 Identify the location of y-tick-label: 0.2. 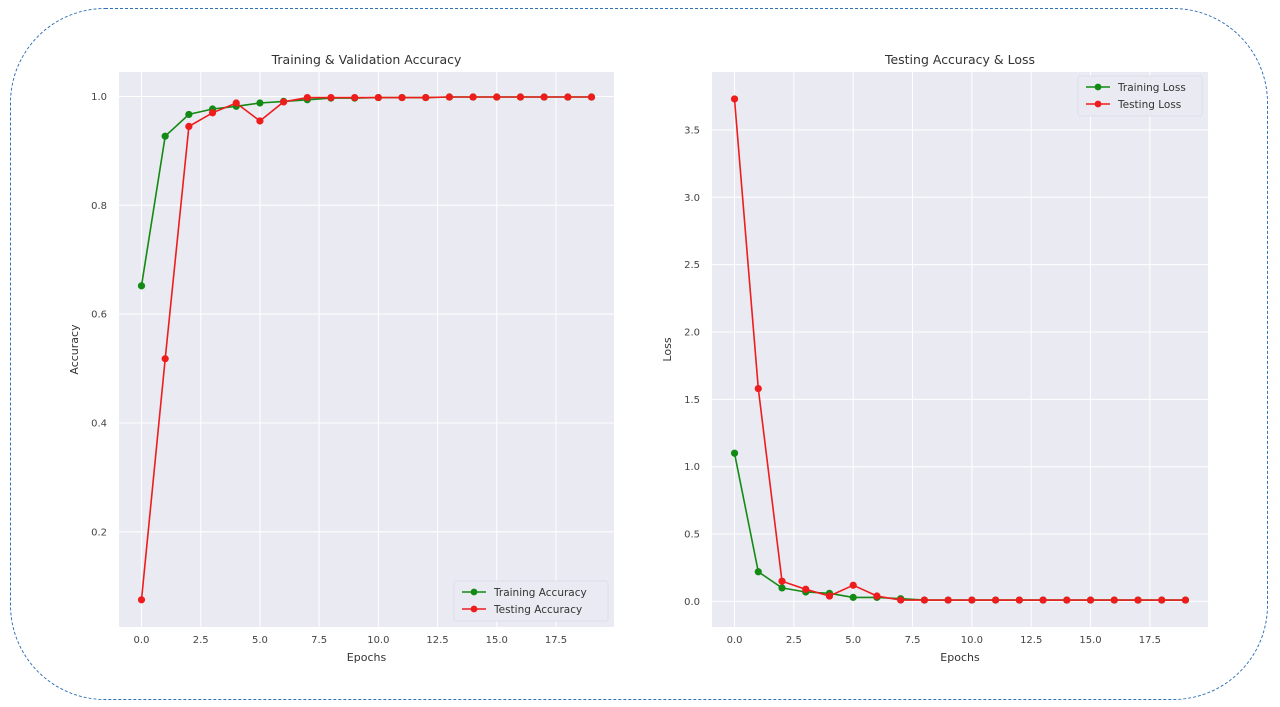
(99, 532).